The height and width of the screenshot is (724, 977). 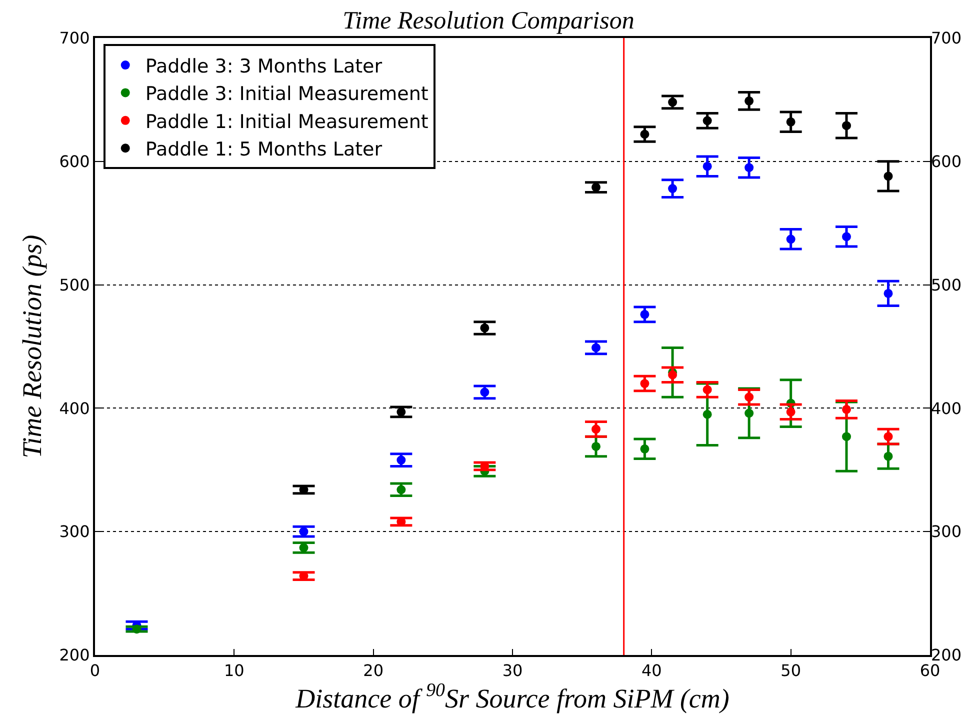 What do you see at coordinates (234, 670) in the screenshot?
I see `x-tick-label: 10` at bounding box center [234, 670].